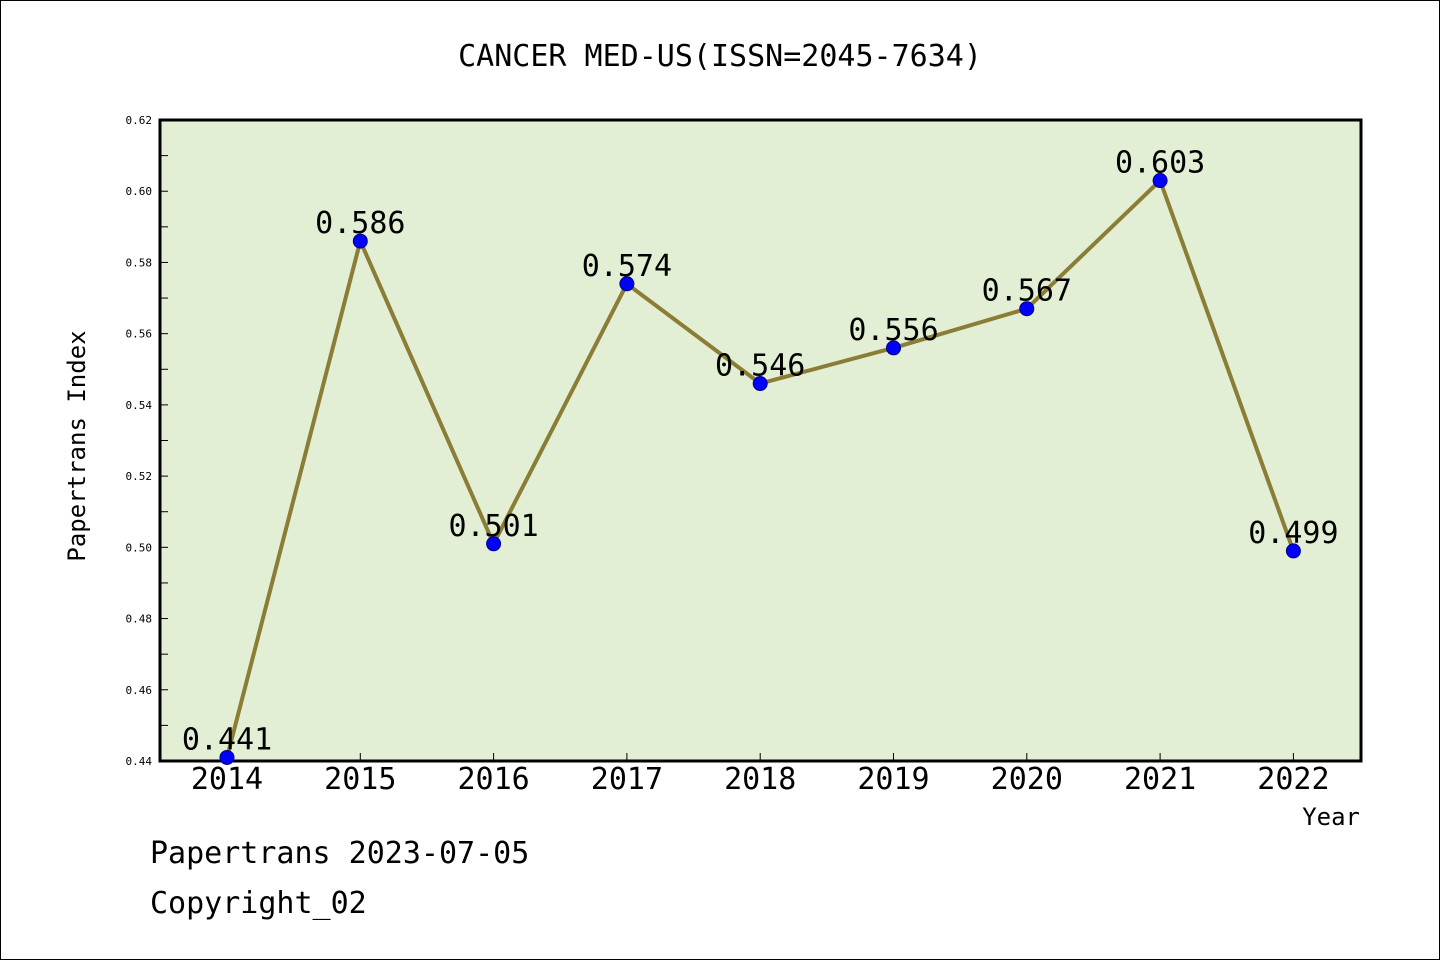  What do you see at coordinates (627, 266) in the screenshot?
I see `data-label: 0.574` at bounding box center [627, 266].